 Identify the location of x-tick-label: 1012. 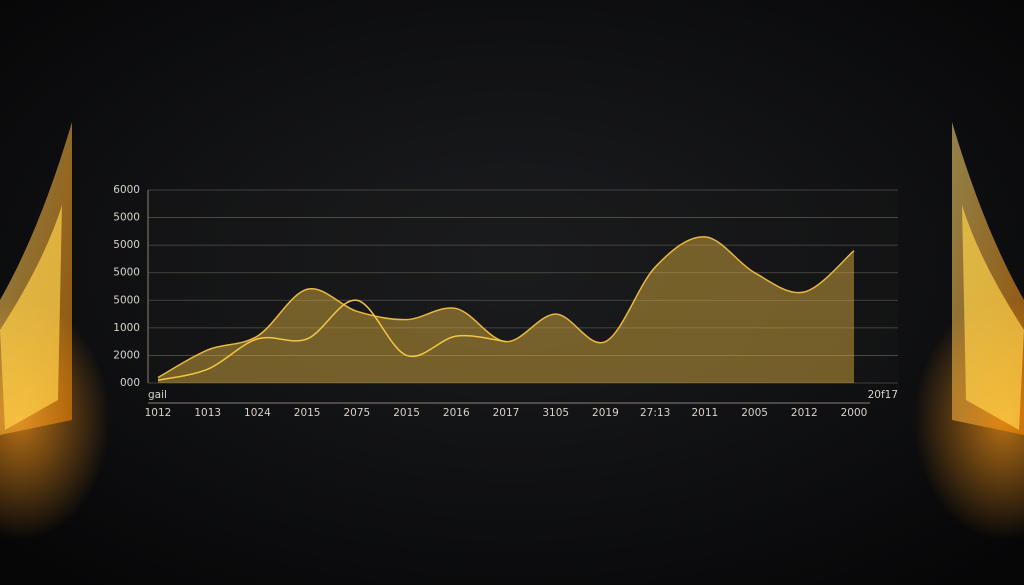
(158, 413).